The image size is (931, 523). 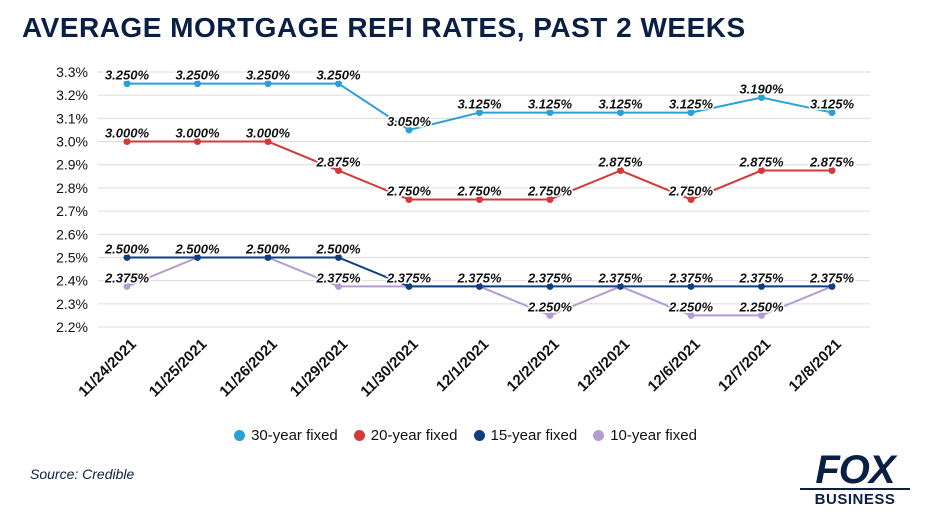 What do you see at coordinates (294, 435) in the screenshot?
I see `legend-label: 30-year fixed` at bounding box center [294, 435].